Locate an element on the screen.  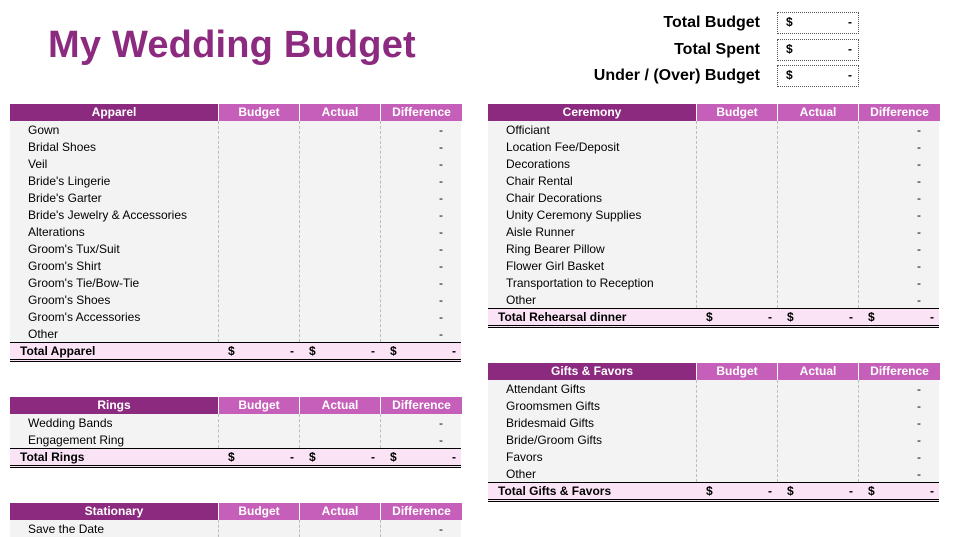
table-row: Veil - is located at coordinates (235, 163).